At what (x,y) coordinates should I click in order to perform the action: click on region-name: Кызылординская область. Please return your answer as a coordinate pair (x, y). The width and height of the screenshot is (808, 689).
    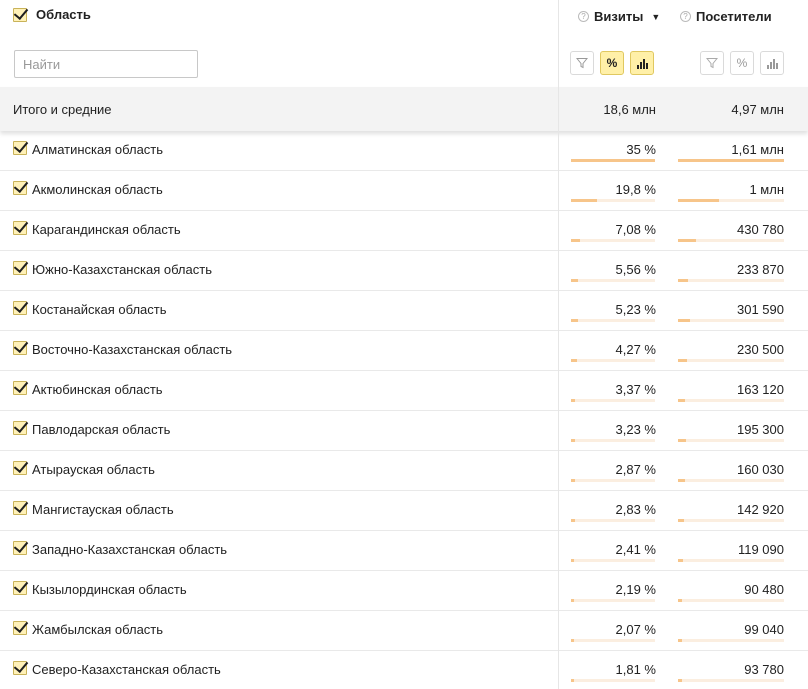
    Looking at the image, I should click on (109, 589).